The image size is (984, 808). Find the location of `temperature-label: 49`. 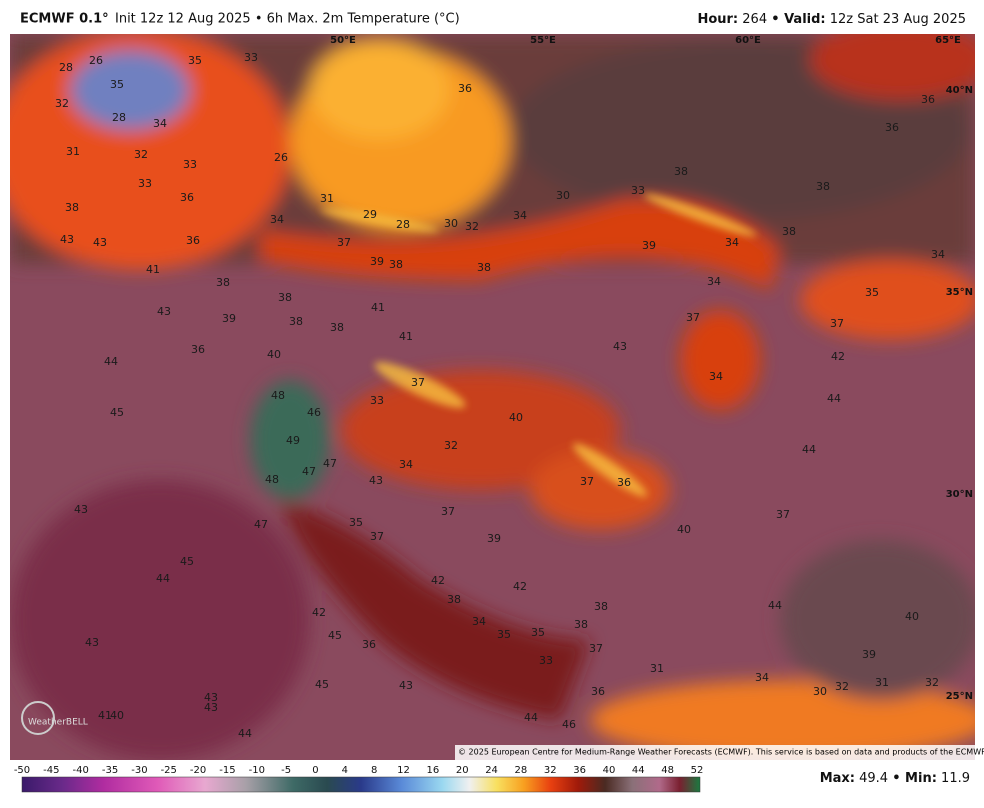

temperature-label: 49 is located at coordinates (293, 440).